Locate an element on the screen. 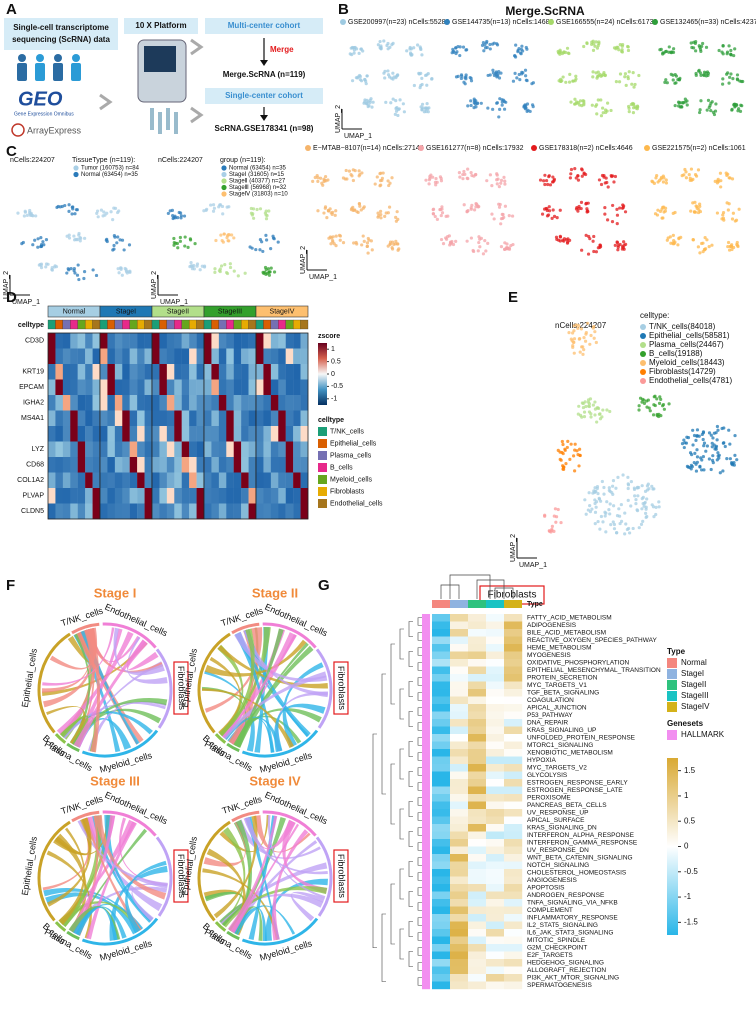 This screenshot has height=1010, width=756. colorbar-tick-label: 0.5 is located at coordinates (336, 361).